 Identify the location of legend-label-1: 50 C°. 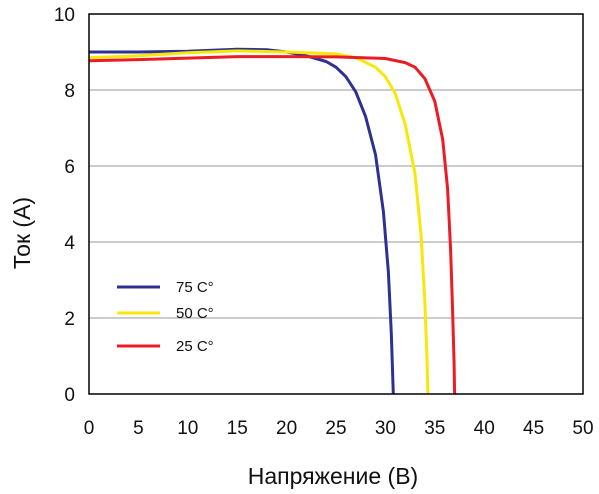
(195, 313).